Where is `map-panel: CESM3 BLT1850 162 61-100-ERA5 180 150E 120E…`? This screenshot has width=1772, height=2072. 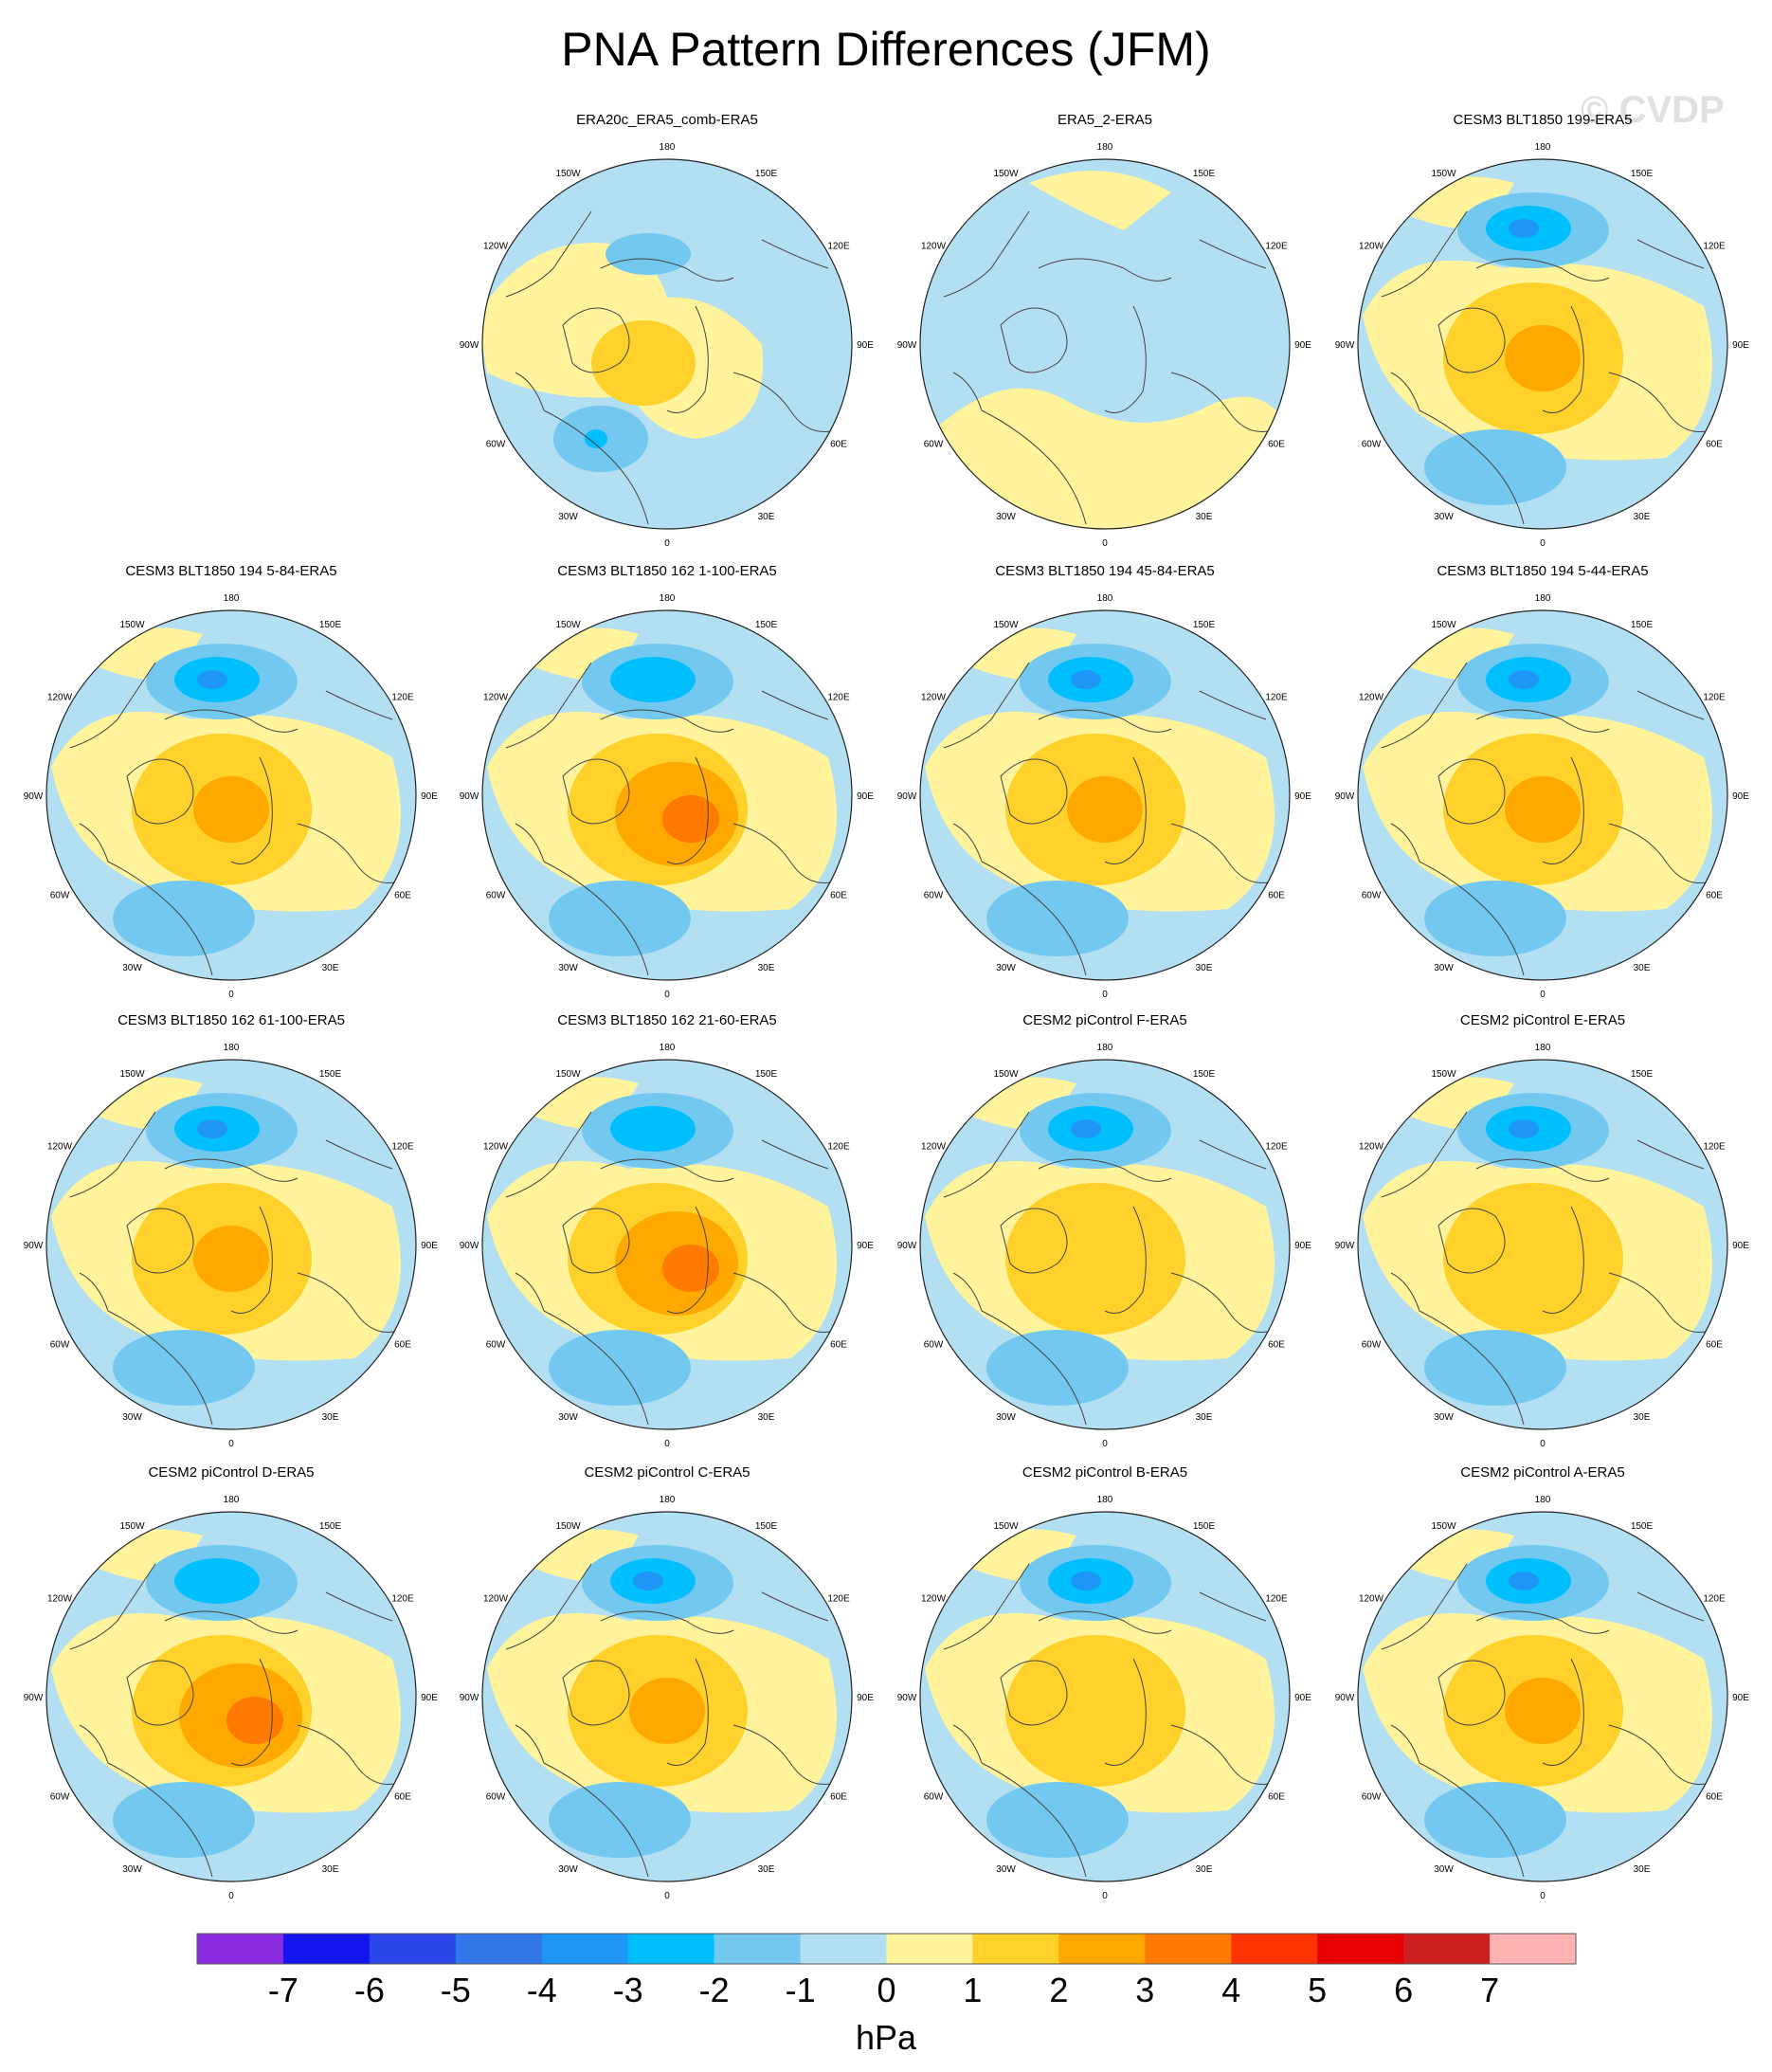 map-panel: CESM3 BLT1850 162 61-100-ERA5 180 150E 120E… is located at coordinates (231, 1230).